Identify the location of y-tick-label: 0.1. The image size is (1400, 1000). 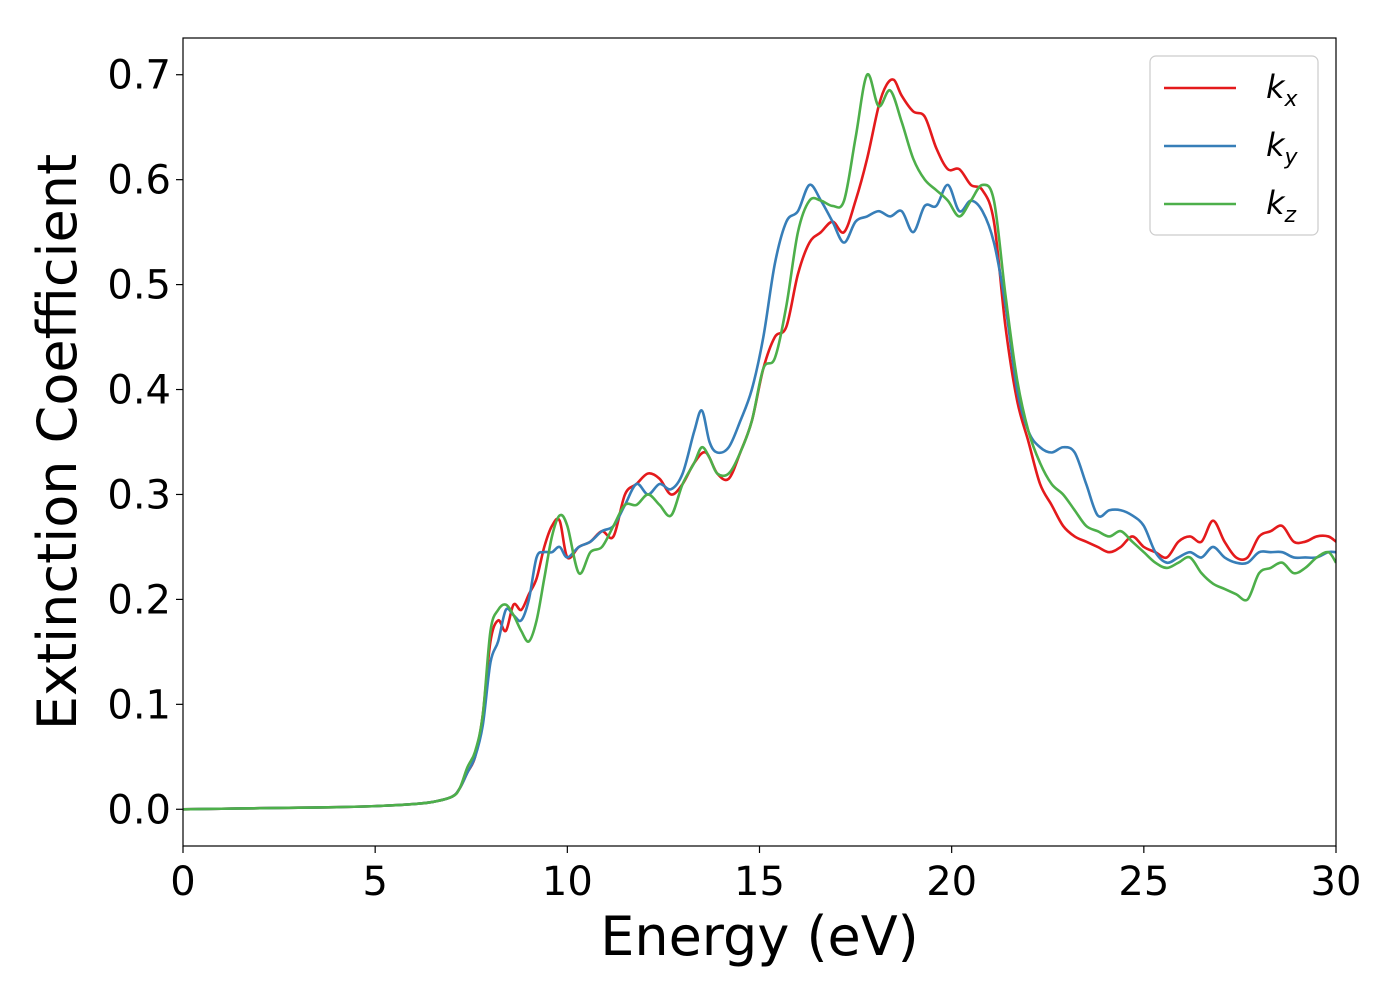
(139, 705).